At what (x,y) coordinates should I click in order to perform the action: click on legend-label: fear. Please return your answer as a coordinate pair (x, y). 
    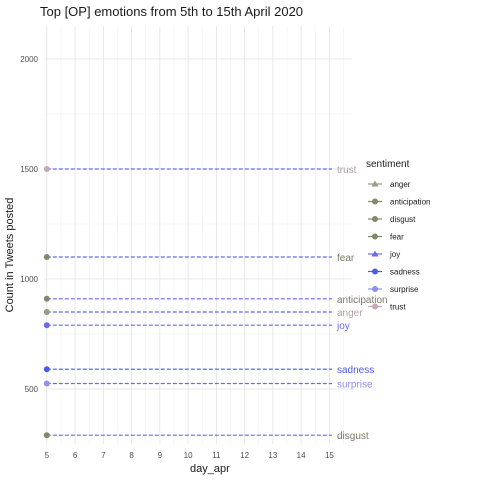
    Looking at the image, I should click on (397, 237).